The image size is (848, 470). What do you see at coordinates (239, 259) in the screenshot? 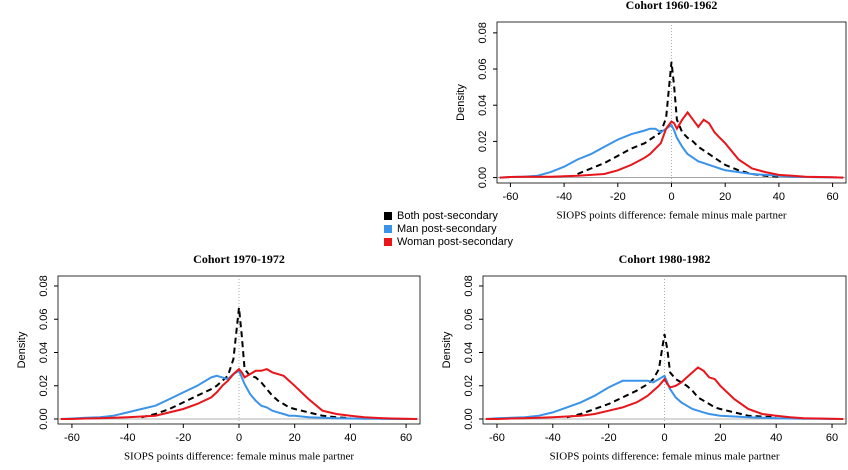
I see `chart-title: Cohort 1970-1972` at bounding box center [239, 259].